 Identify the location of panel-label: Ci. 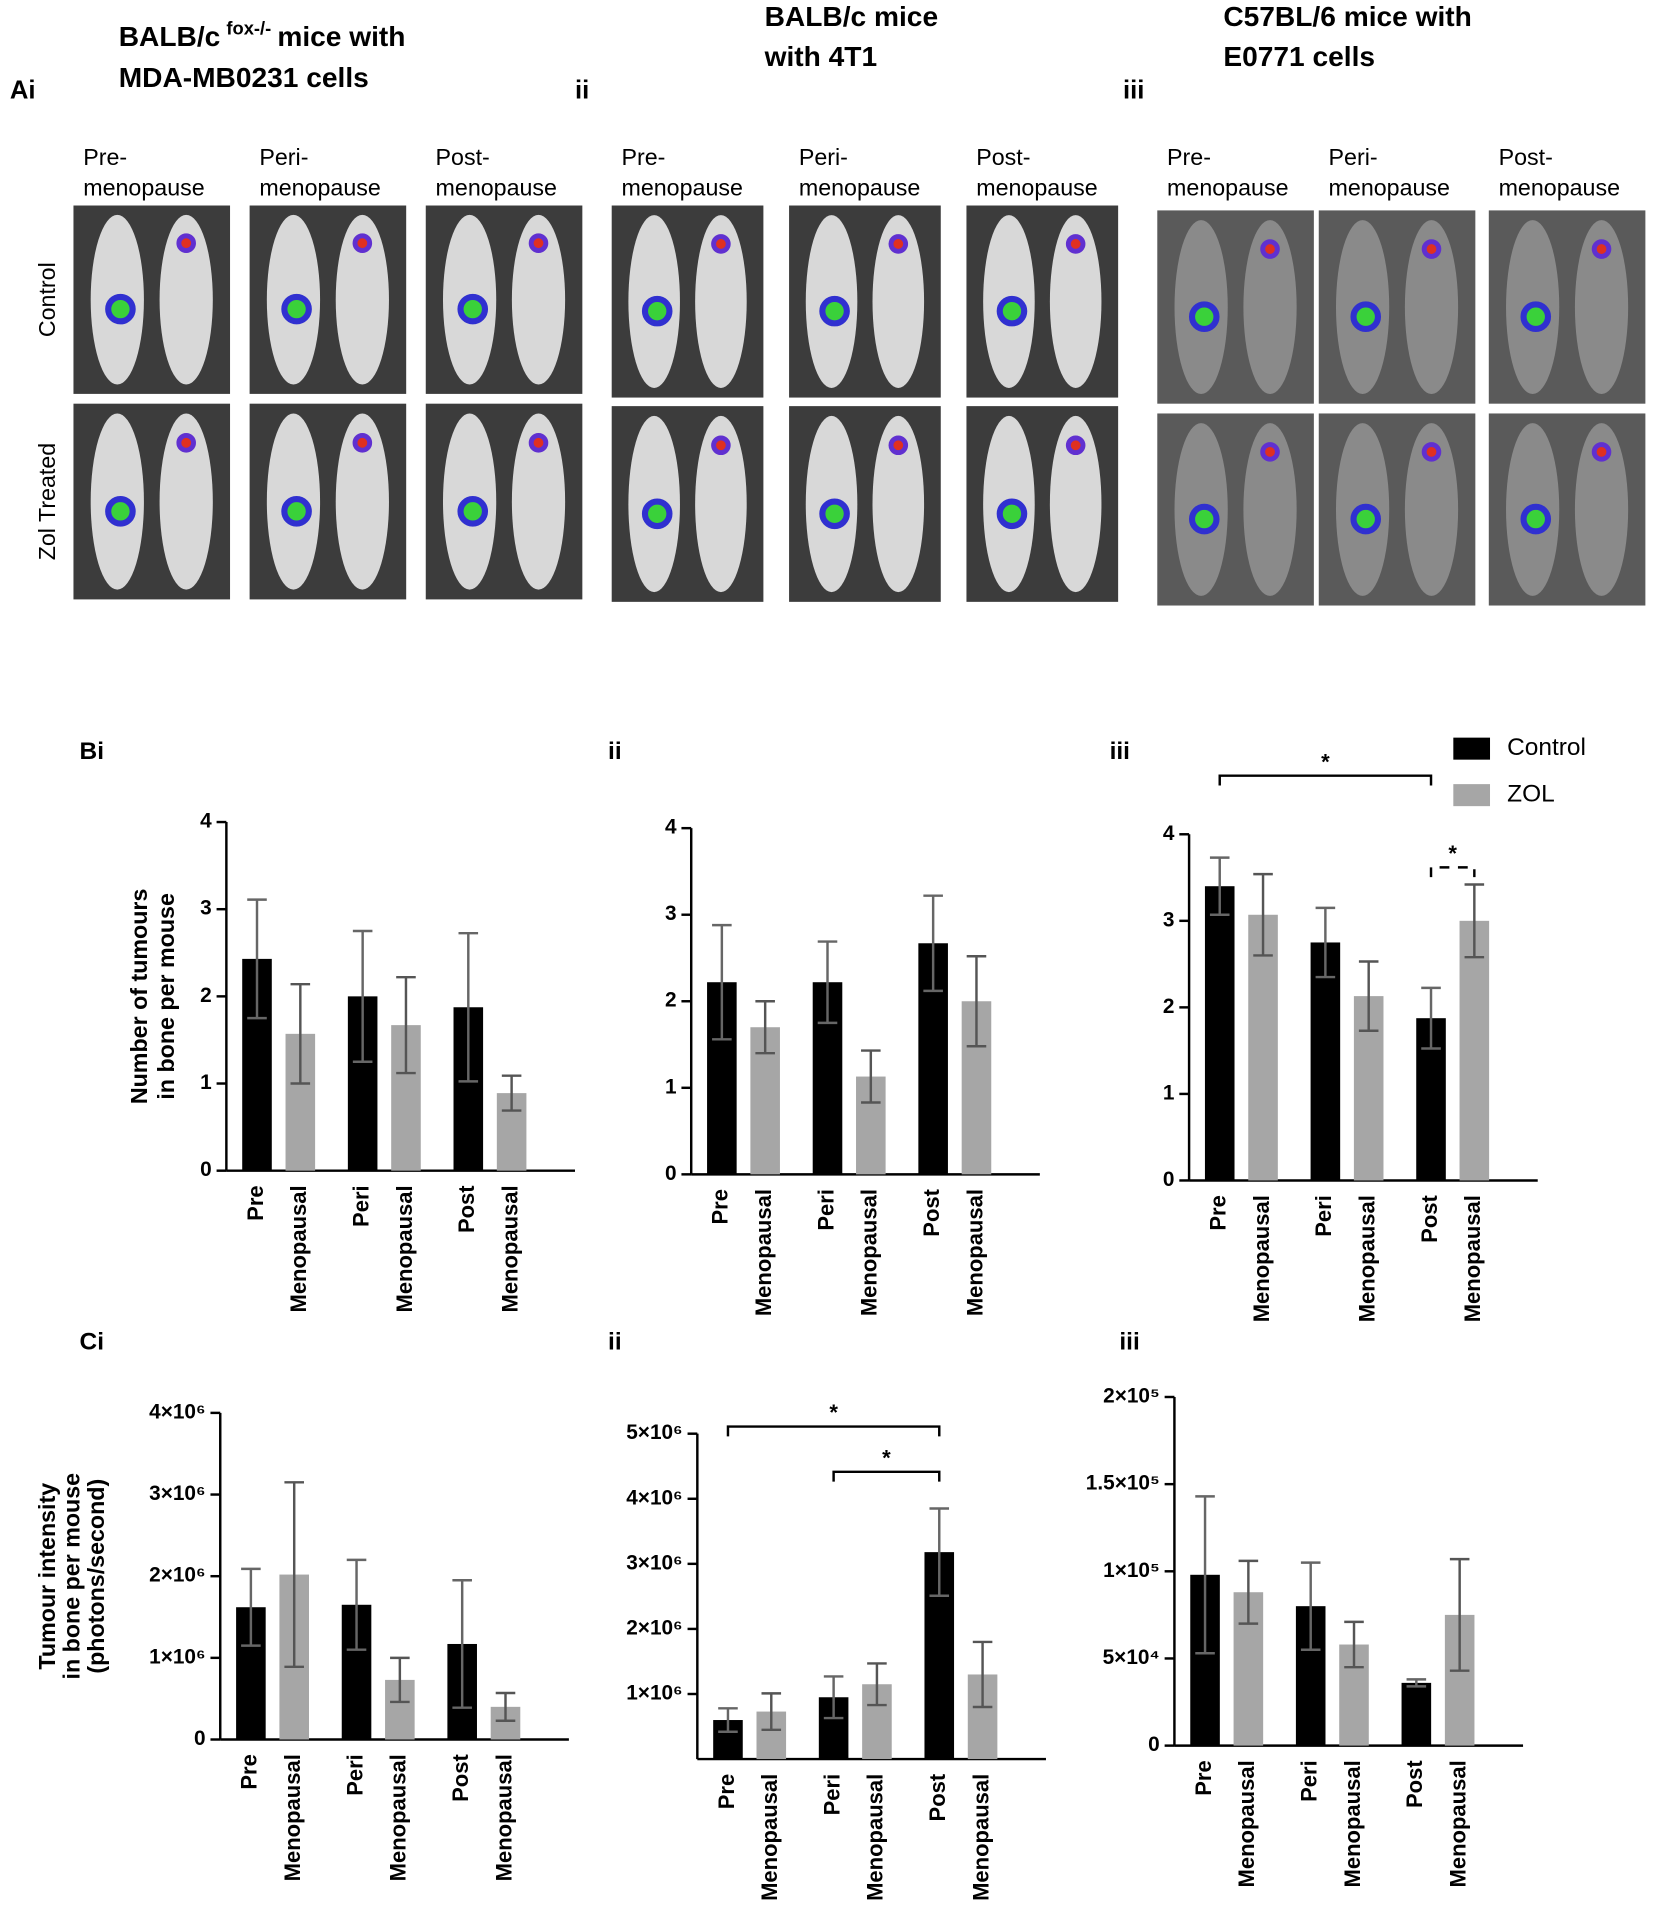
(92, 1342).